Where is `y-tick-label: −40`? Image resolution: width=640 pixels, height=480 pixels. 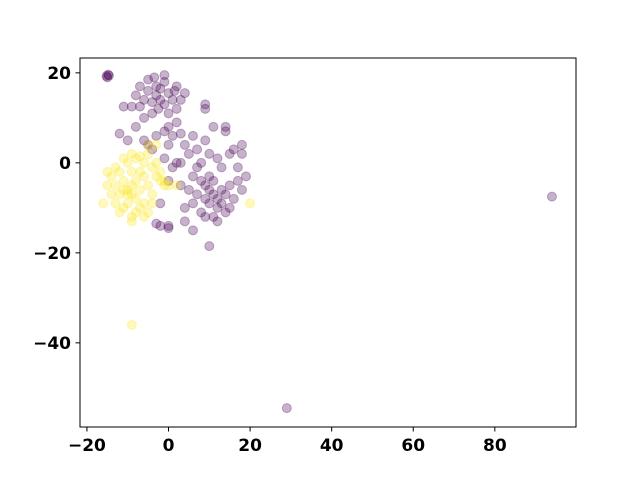 y-tick-label: −40 is located at coordinates (52, 344).